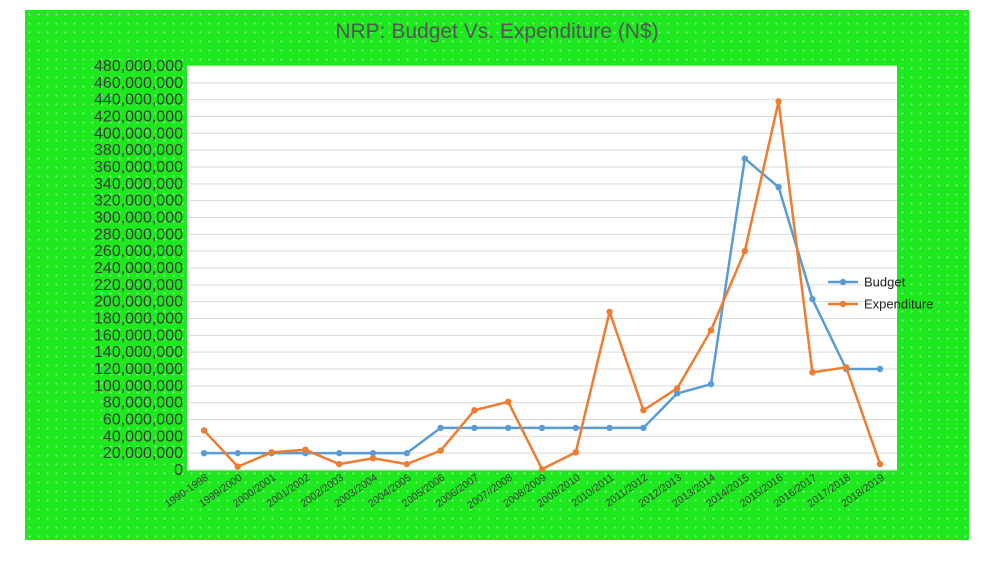  What do you see at coordinates (138, 66) in the screenshot?
I see `y-tick-label: 480,000,000` at bounding box center [138, 66].